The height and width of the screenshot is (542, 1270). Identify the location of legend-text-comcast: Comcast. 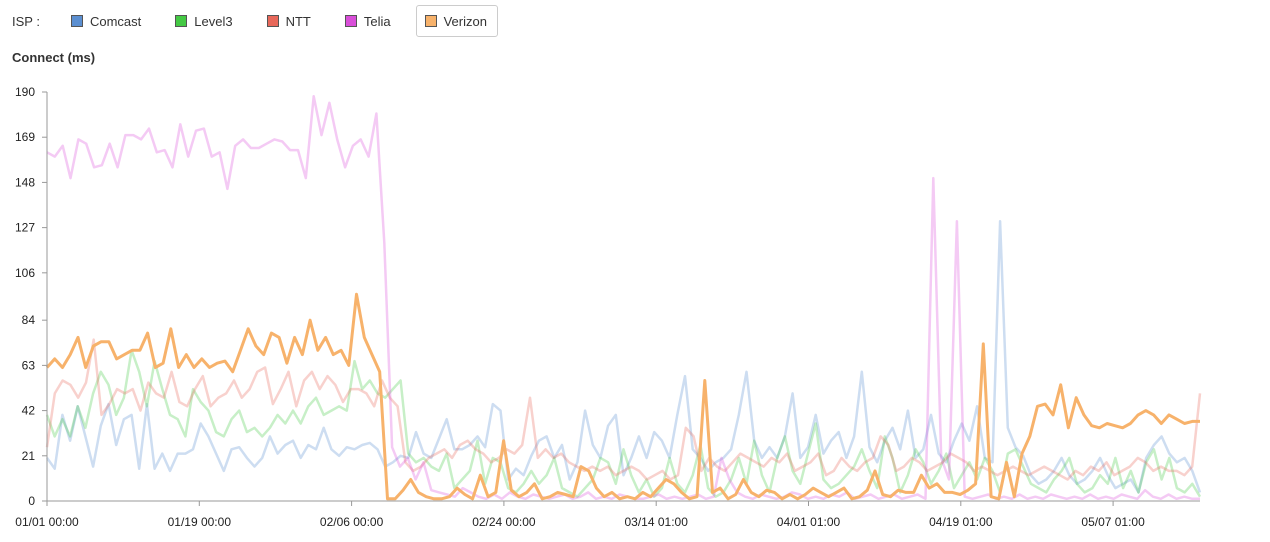
(115, 21).